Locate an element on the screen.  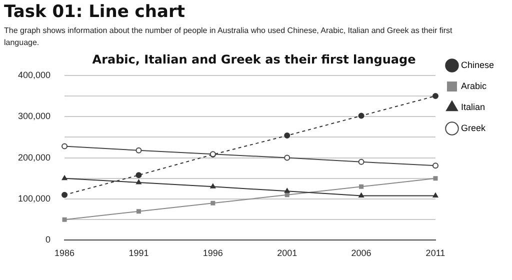
legend-label: Greek is located at coordinates (473, 127).